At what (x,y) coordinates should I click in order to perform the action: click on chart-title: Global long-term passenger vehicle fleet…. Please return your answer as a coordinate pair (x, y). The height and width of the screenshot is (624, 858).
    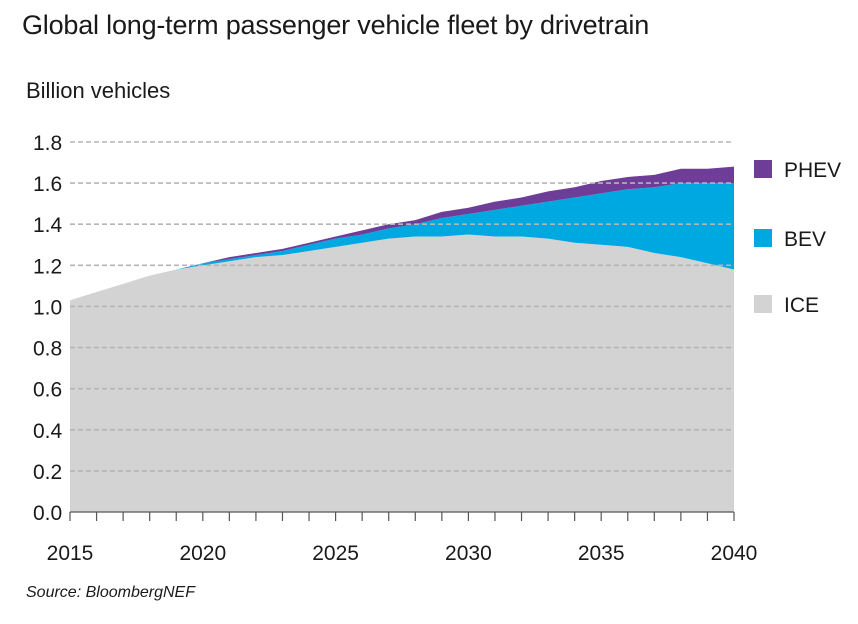
    Looking at the image, I should click on (336, 25).